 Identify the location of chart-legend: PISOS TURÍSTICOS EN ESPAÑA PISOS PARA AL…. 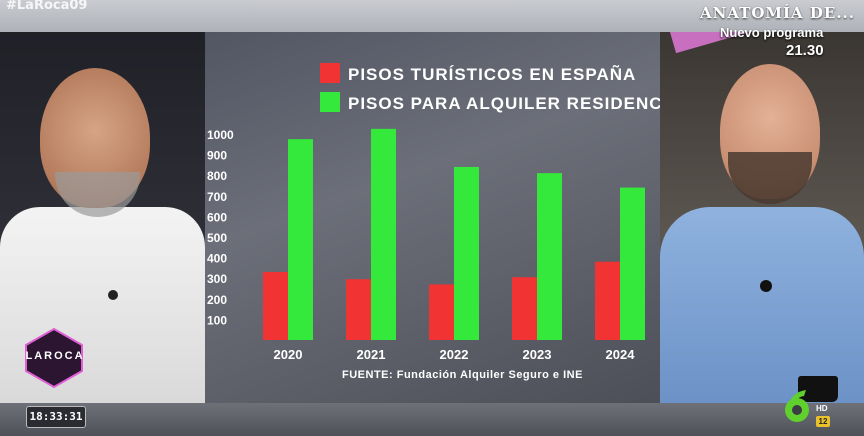
(490, 88).